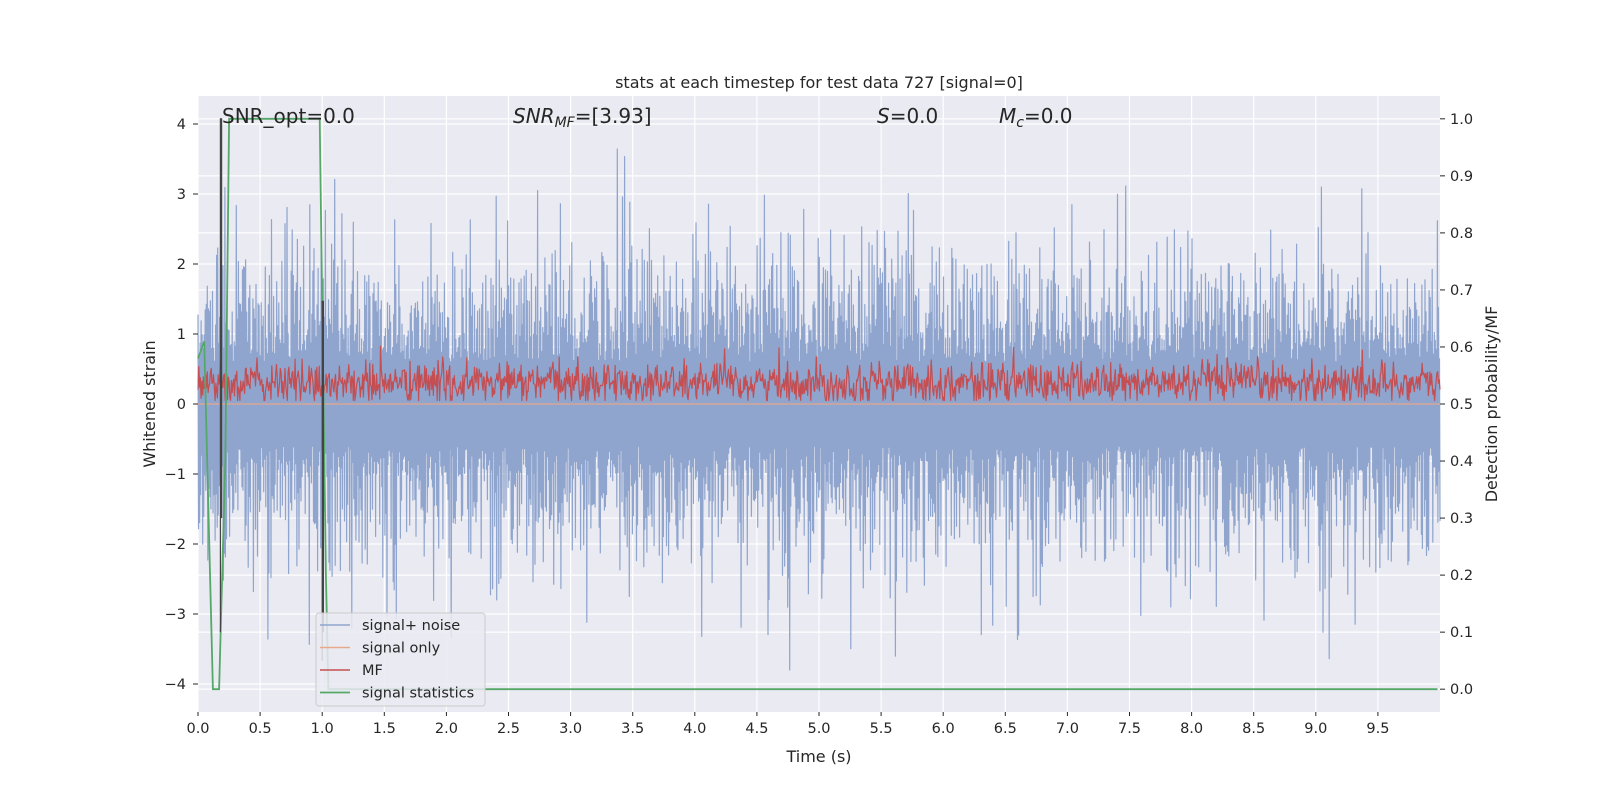 The width and height of the screenshot is (1600, 800). Describe the element at coordinates (1461, 519) in the screenshot. I see `y2-tick-label: 0.3` at that location.